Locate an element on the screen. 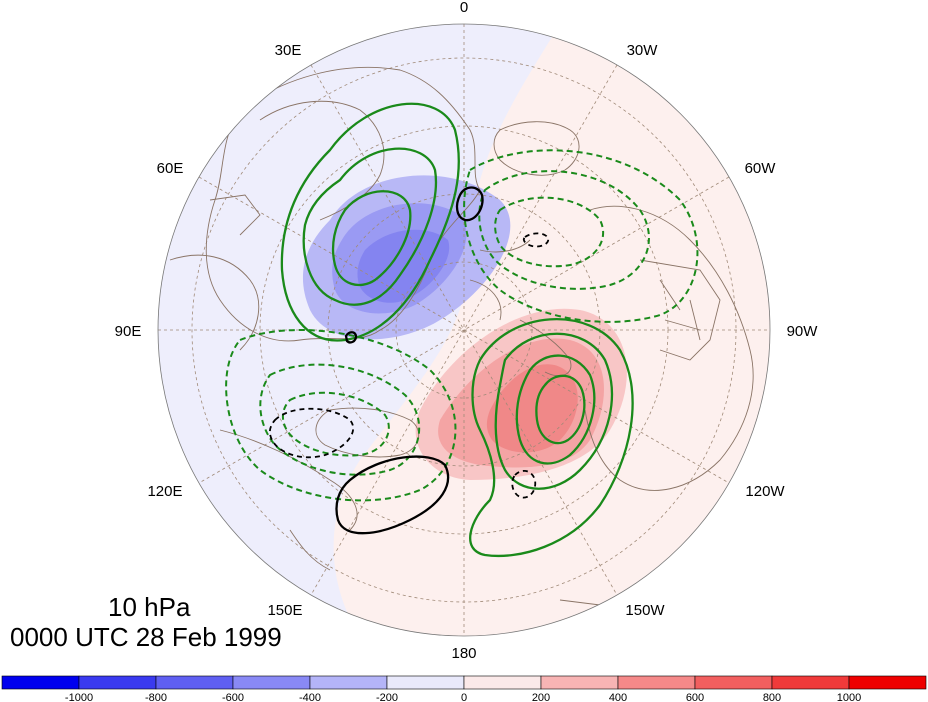  colorbar-label: -1000 is located at coordinates (79, 697).